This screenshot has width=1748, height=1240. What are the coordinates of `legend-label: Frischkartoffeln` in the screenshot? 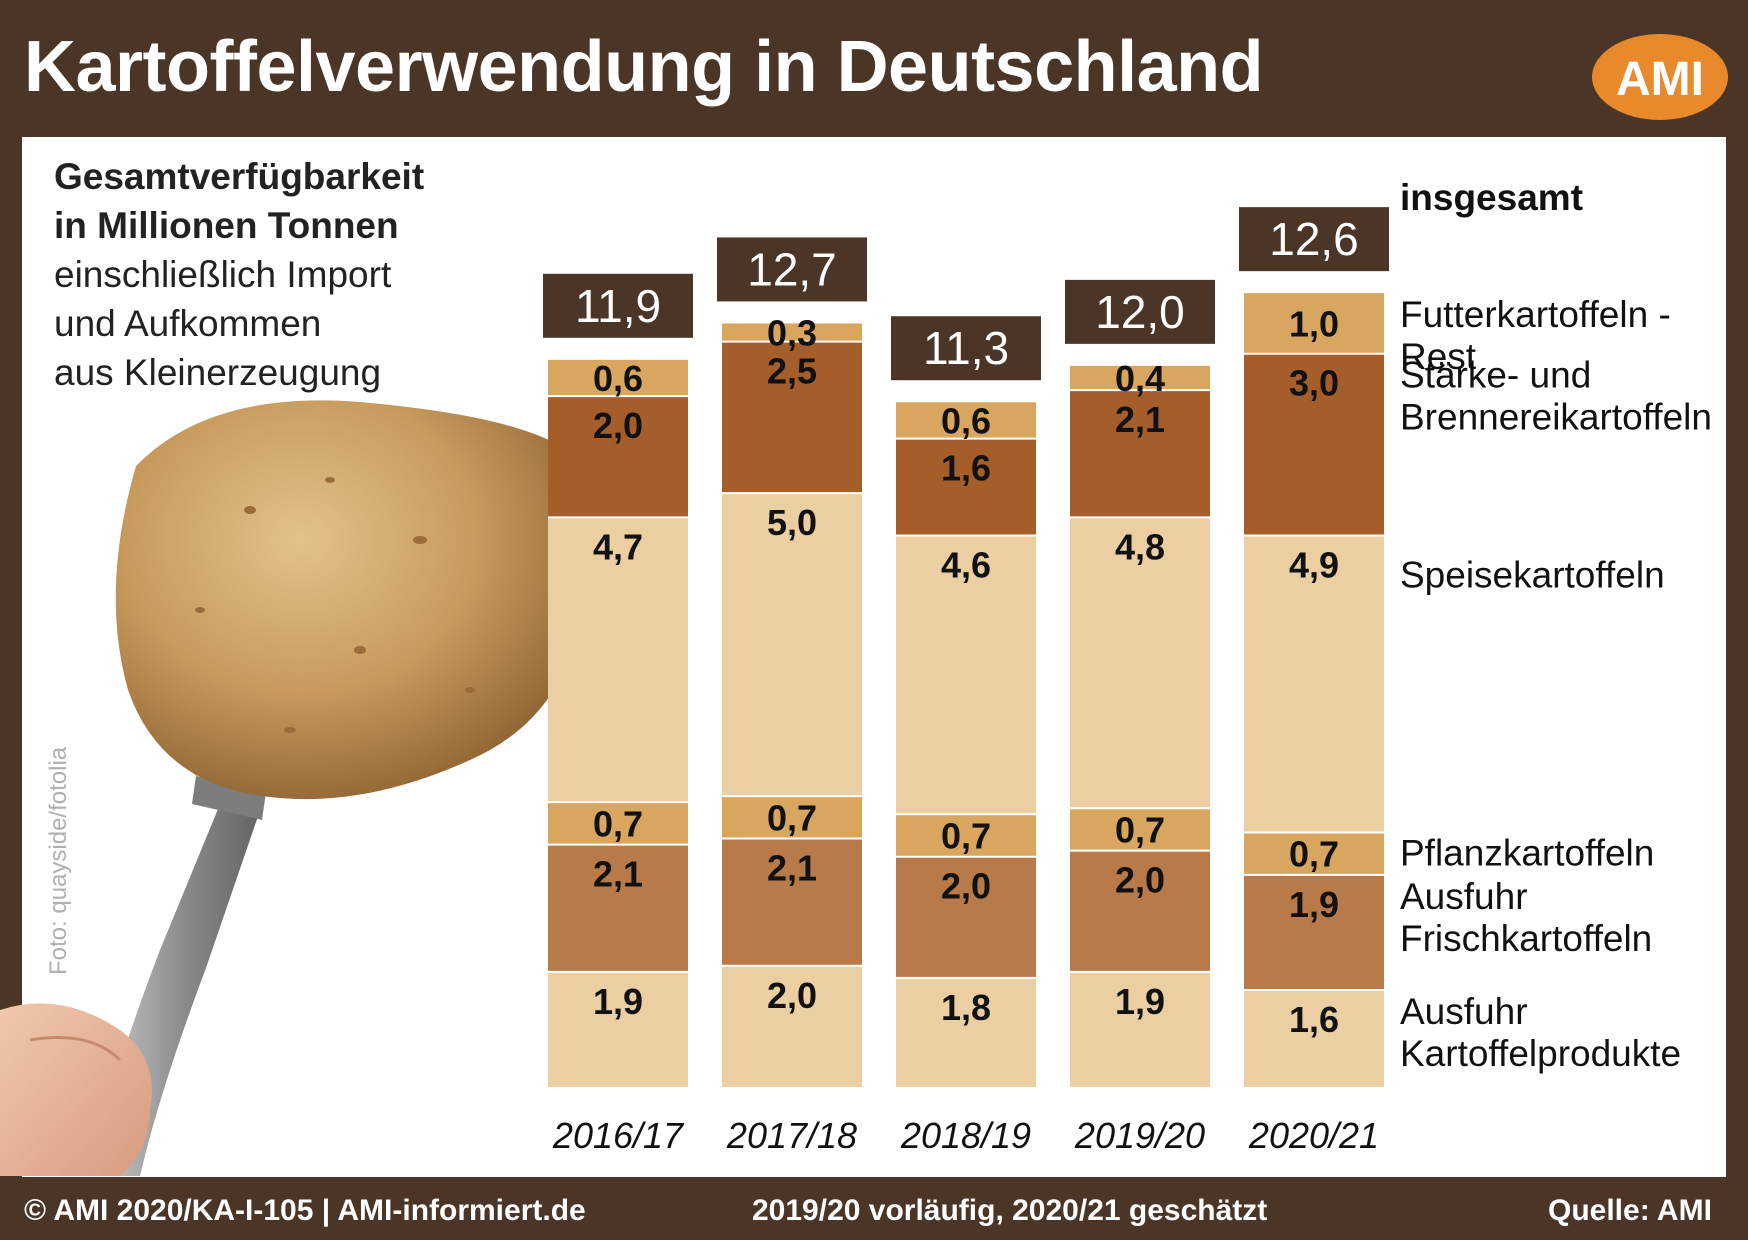 It's located at (1526, 938).